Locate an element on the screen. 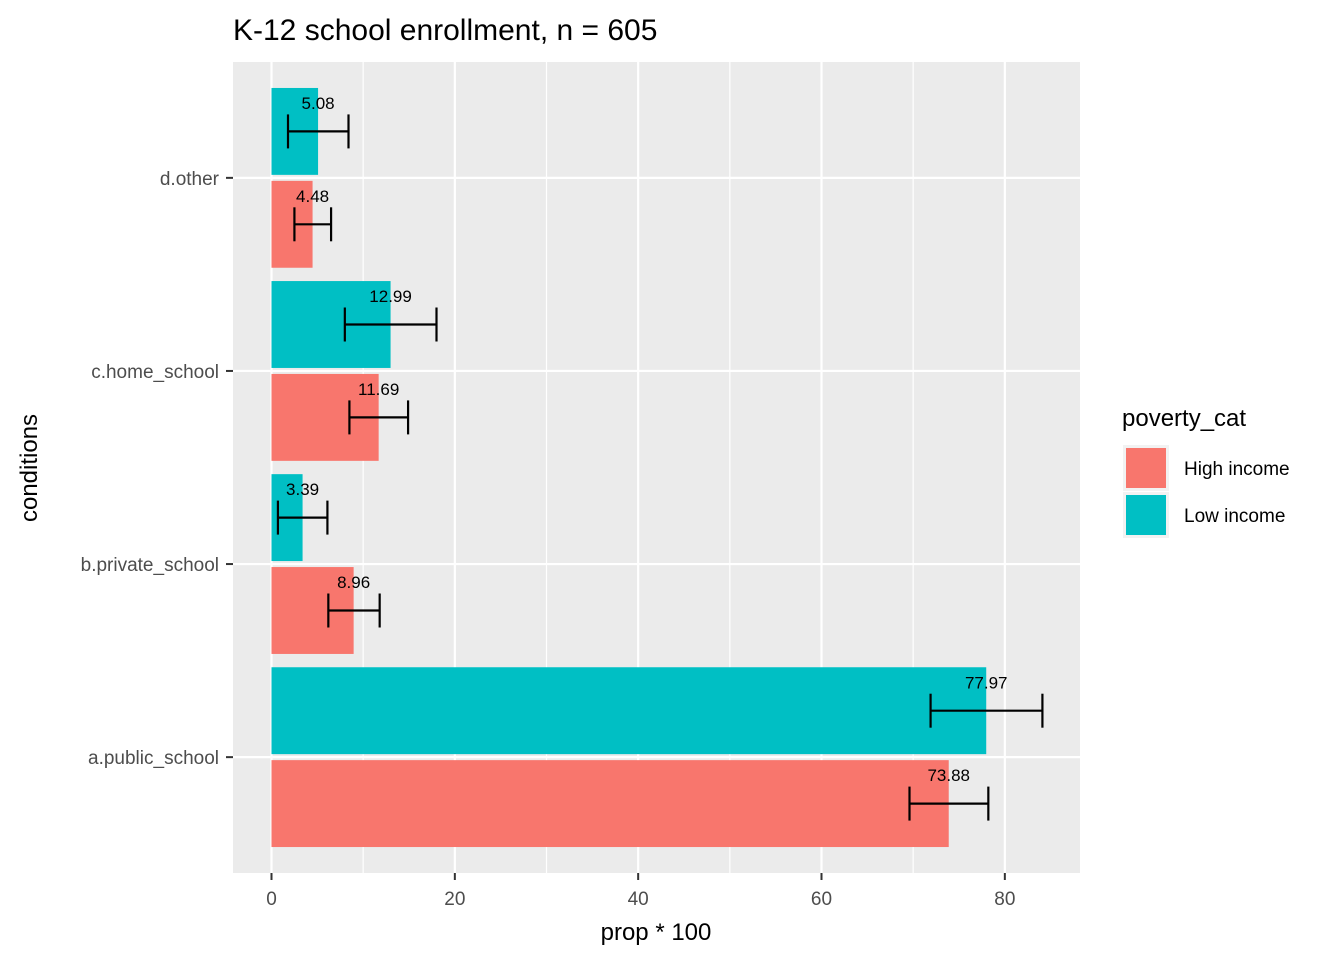 This screenshot has width=1344, height=960. data-label: 5.08 is located at coordinates (318, 103).